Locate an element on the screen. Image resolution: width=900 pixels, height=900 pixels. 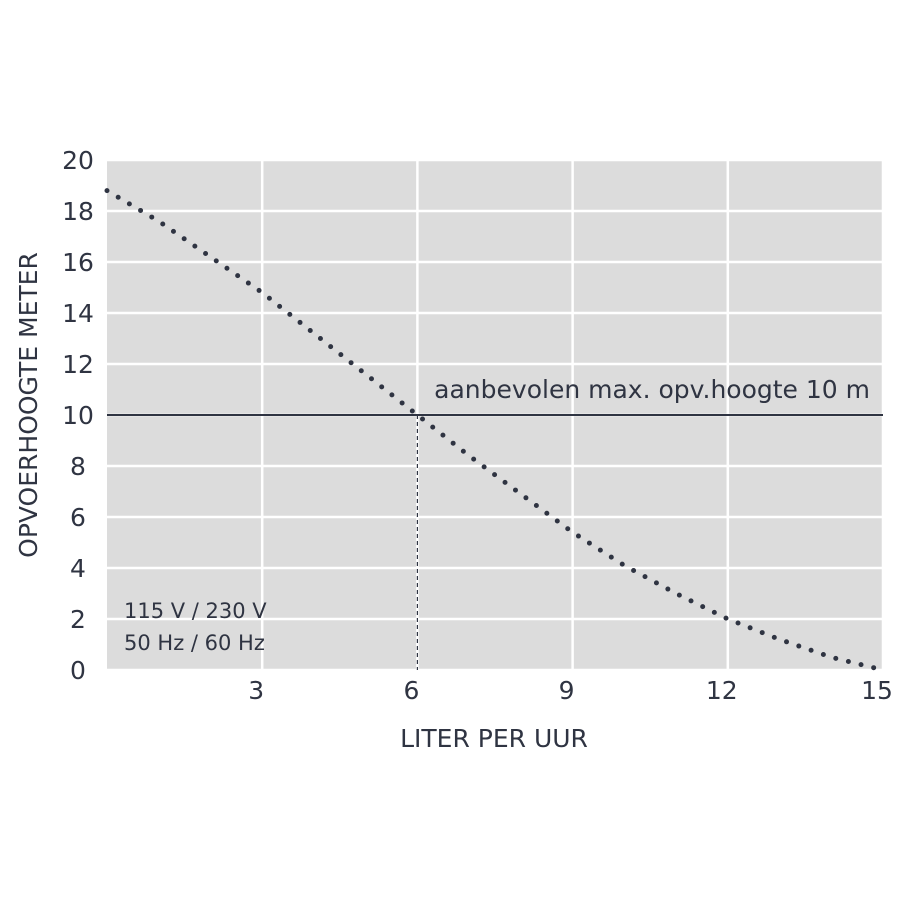
x-tick-label: 9 is located at coordinates (567, 690).